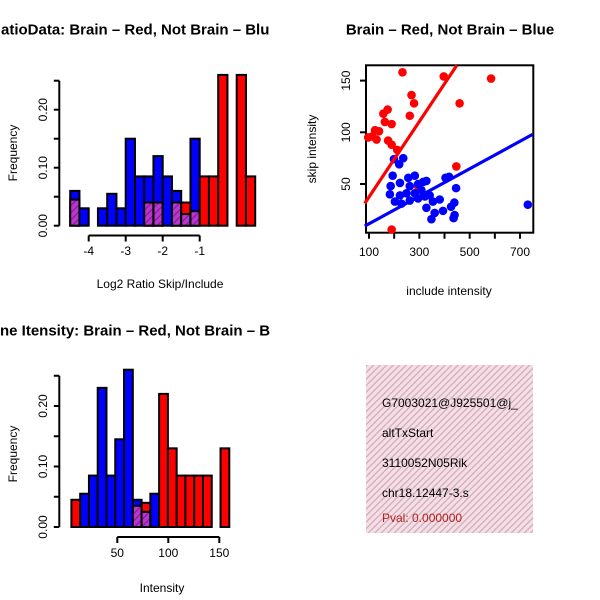 Image resolution: width=600 pixels, height=600 pixels. I want to click on gene-symbol: 3110052N05Rik, so click(425, 463).